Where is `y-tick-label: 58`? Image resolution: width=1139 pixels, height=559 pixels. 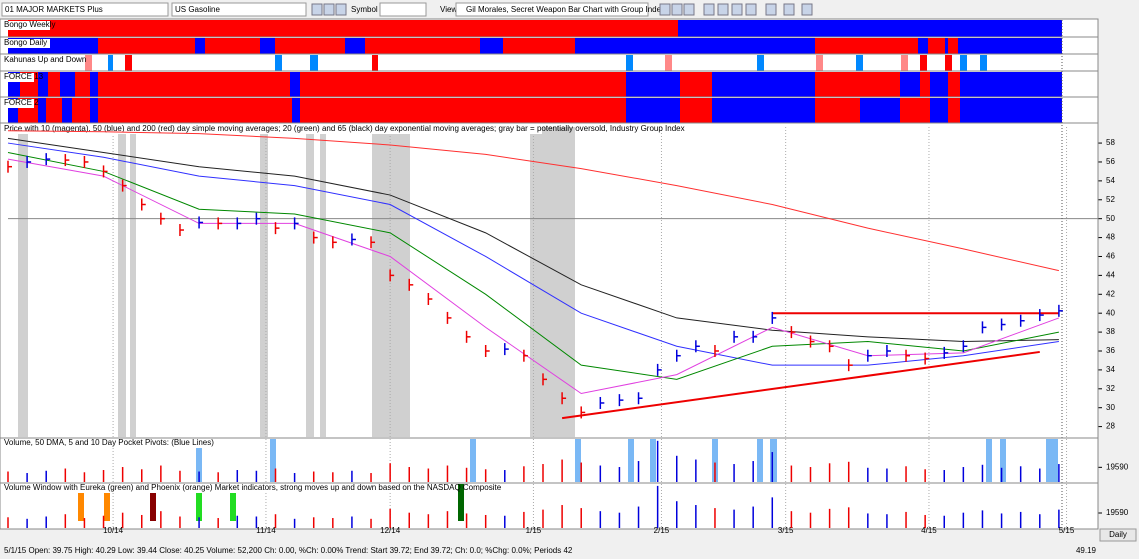 y-tick-label: 58 is located at coordinates (1110, 142).